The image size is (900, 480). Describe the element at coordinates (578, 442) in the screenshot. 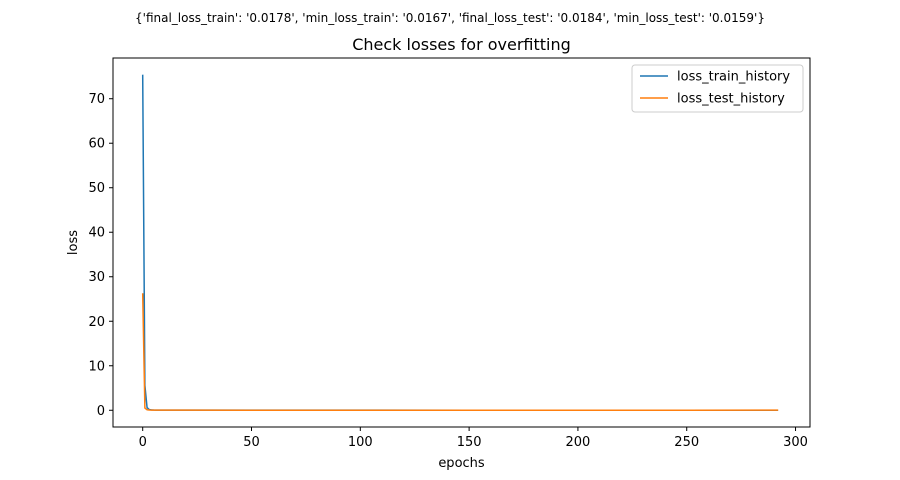

I see `x-tick-label: 200` at that location.